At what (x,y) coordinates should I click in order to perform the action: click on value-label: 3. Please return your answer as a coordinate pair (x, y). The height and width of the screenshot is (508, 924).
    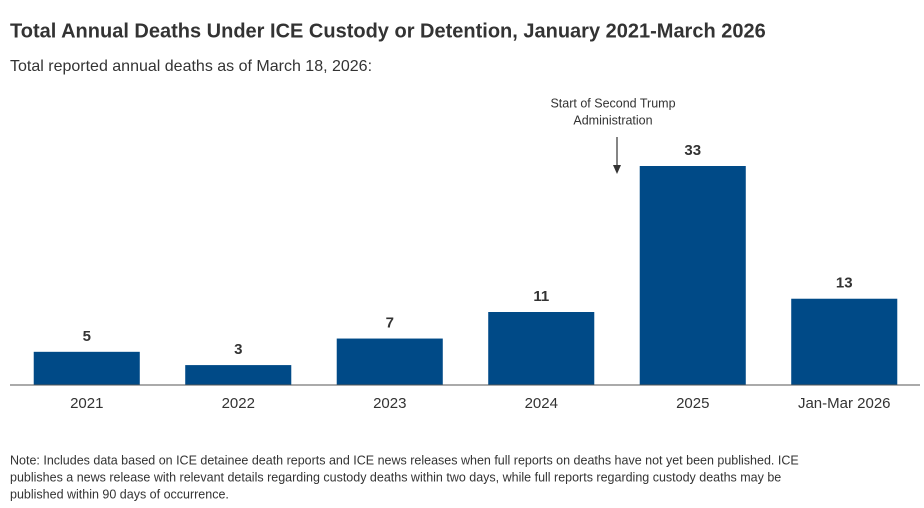
    Looking at the image, I should click on (238, 349).